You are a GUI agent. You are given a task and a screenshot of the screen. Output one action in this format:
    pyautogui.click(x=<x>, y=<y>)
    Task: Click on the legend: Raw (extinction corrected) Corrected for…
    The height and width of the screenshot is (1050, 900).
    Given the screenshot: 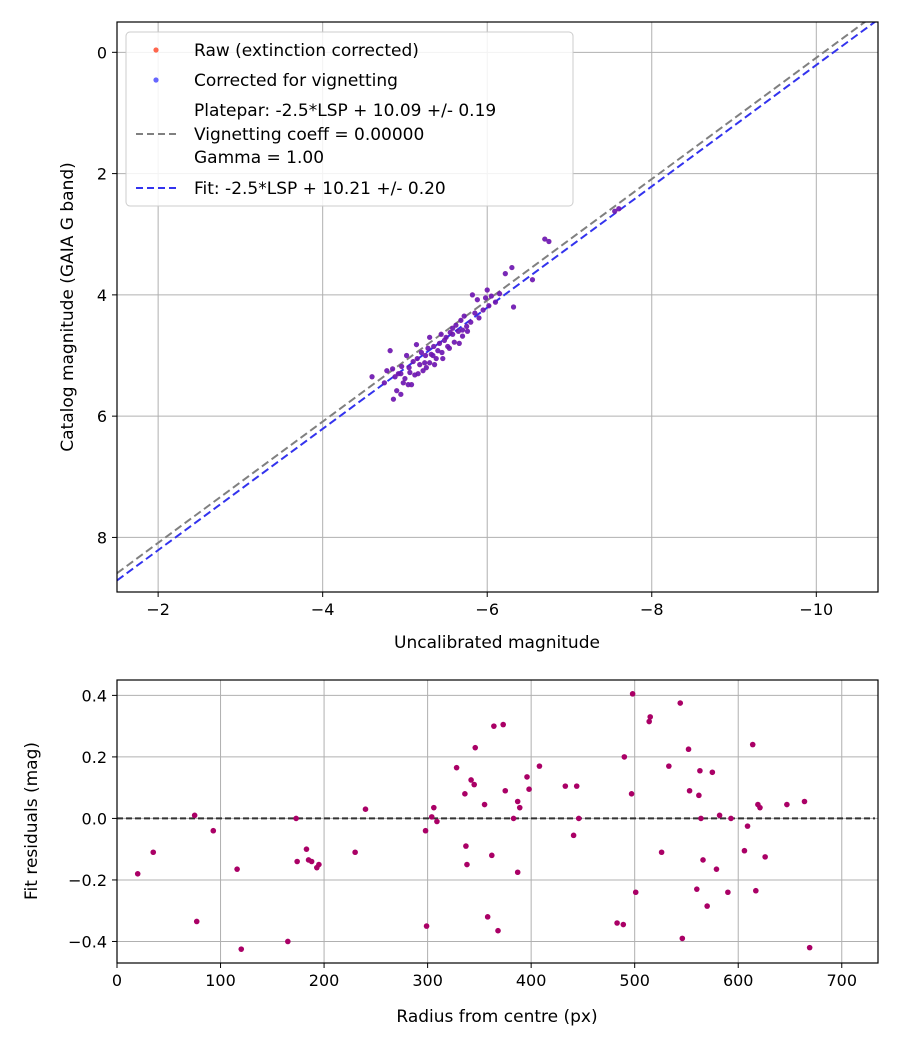 What is the action you would take?
    pyautogui.click(x=349, y=119)
    